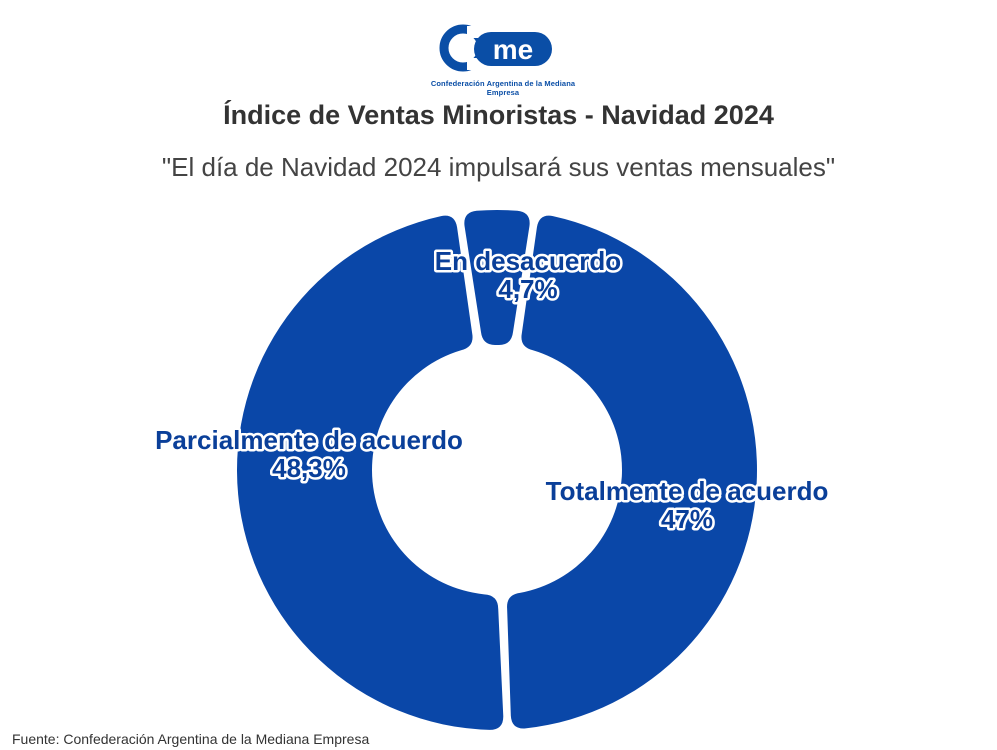 The height and width of the screenshot is (750, 997). What do you see at coordinates (527, 289) in the screenshot?
I see `slice-value-en-desacuerdo: 4,7%` at bounding box center [527, 289].